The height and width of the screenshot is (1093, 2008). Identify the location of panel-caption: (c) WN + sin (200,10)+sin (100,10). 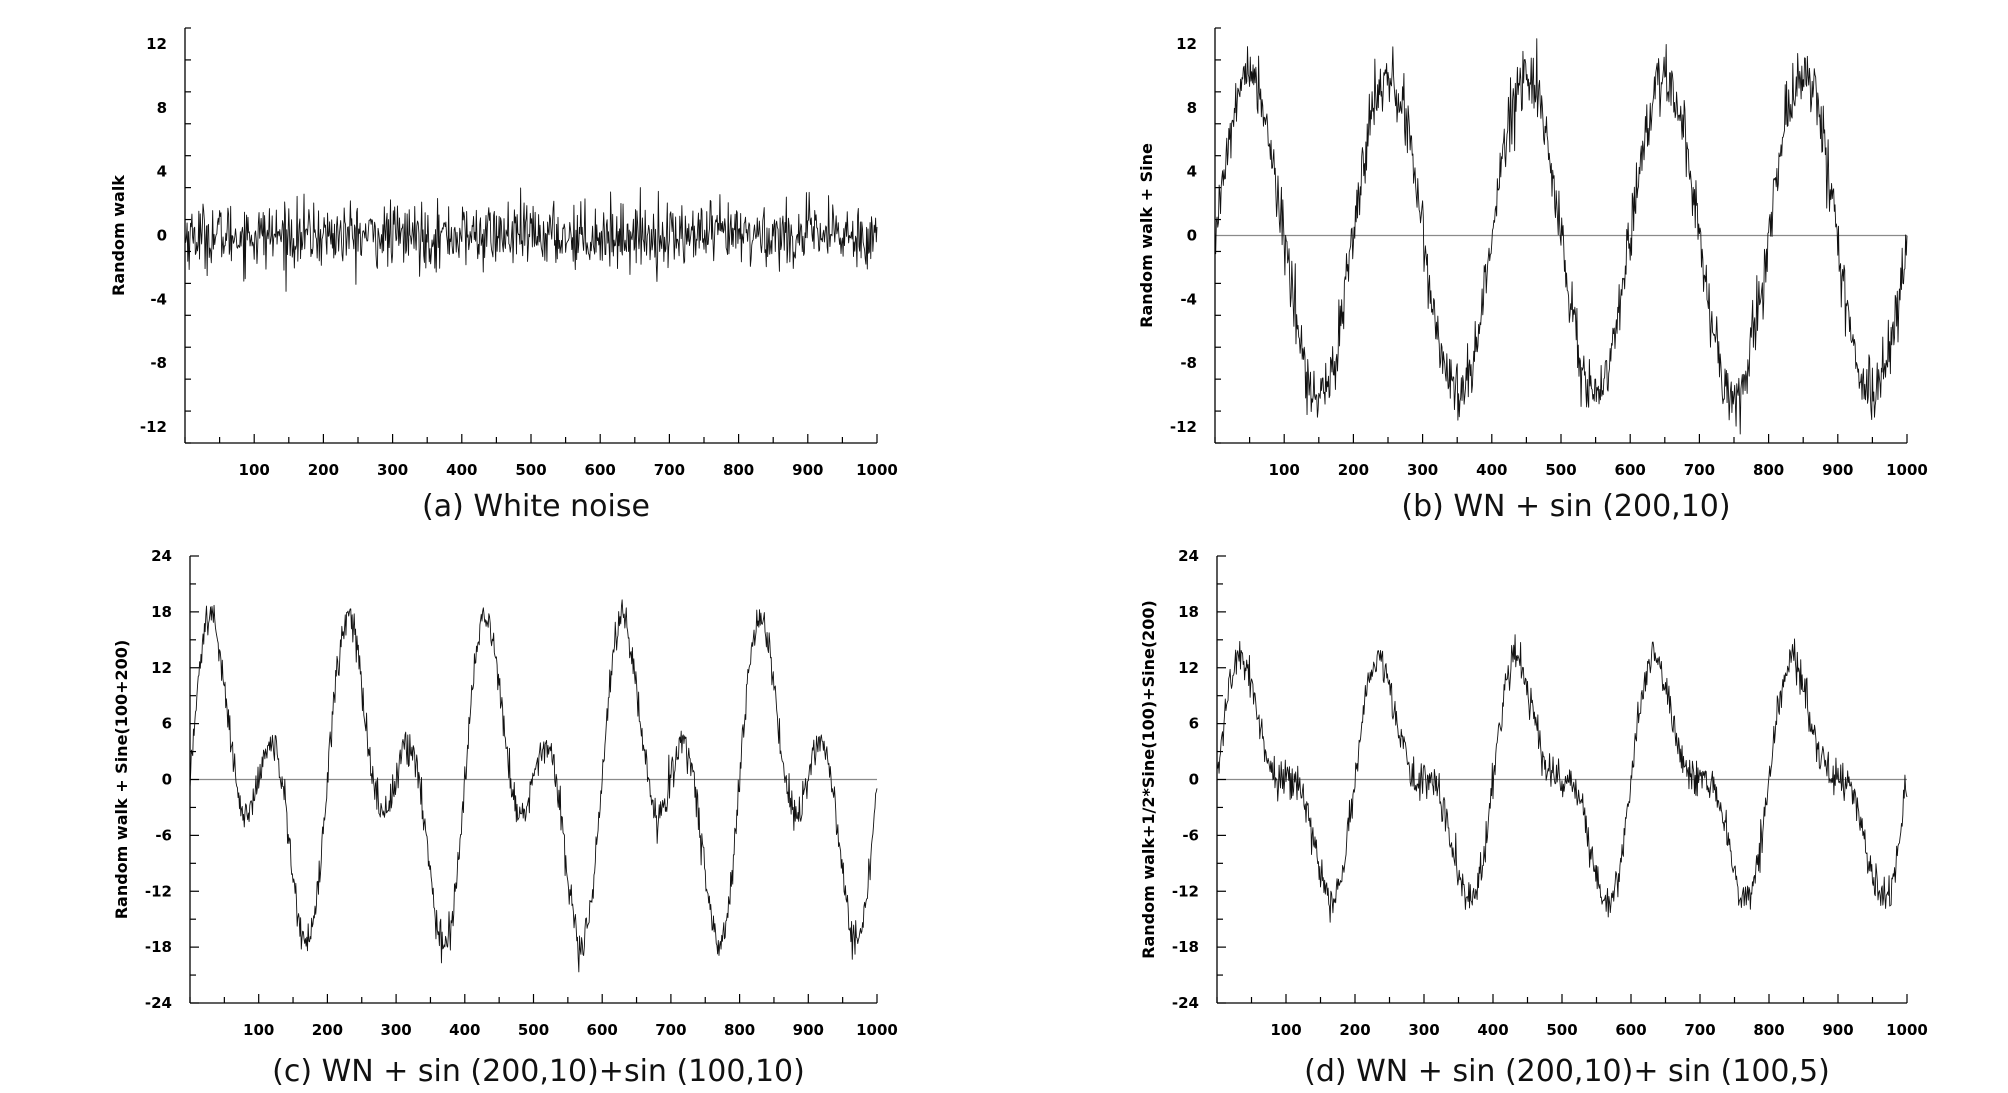
(538, 1071).